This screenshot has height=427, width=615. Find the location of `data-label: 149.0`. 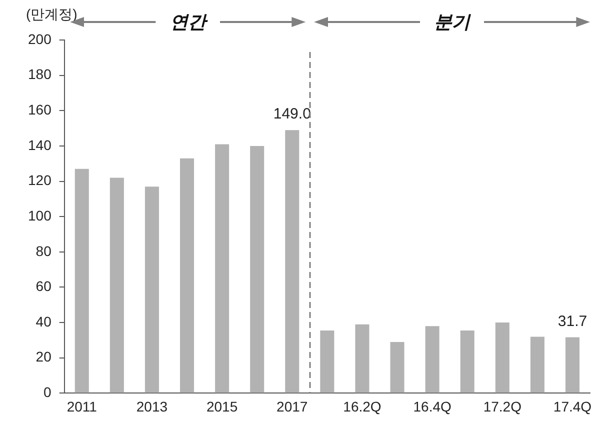

data-label: 149.0 is located at coordinates (292, 114).